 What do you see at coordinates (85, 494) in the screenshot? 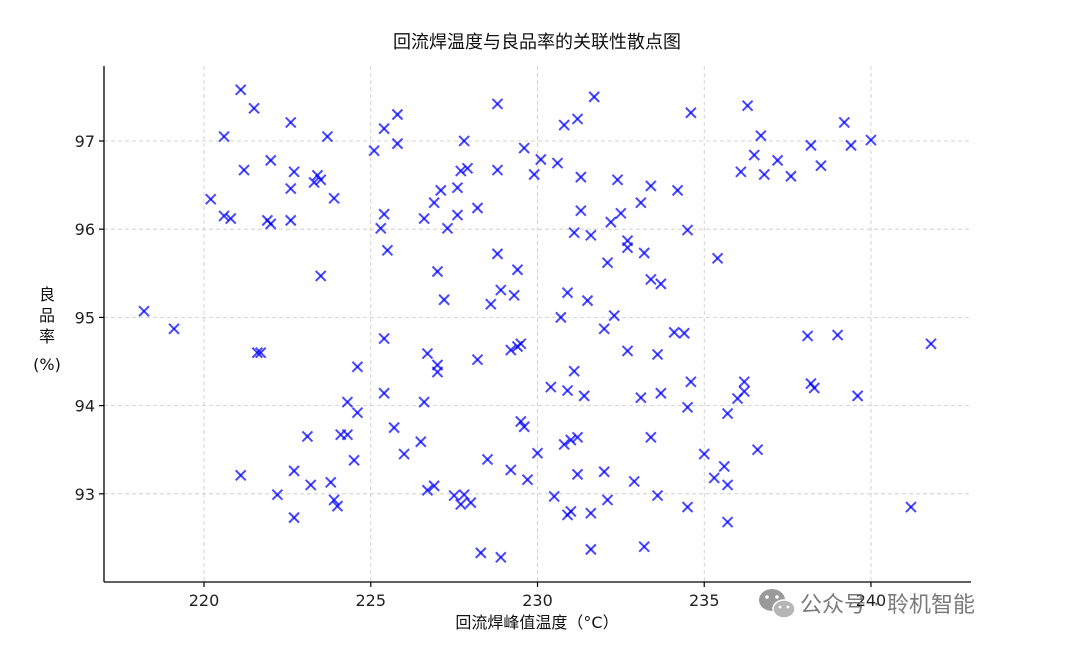
I see `y-tick-label: 93` at bounding box center [85, 494].